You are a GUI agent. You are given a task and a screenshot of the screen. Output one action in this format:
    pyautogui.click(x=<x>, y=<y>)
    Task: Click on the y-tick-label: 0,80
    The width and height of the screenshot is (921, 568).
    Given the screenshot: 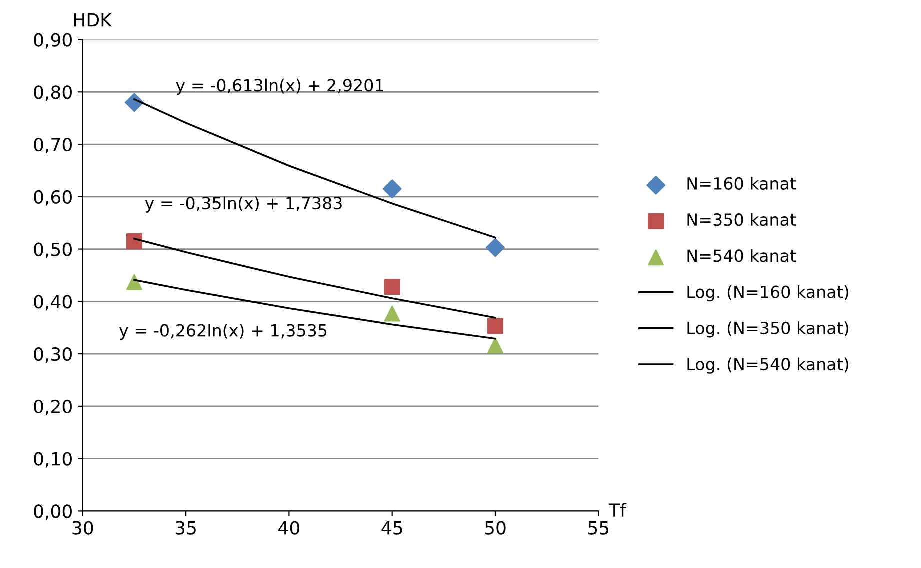 What is the action you would take?
    pyautogui.click(x=53, y=94)
    